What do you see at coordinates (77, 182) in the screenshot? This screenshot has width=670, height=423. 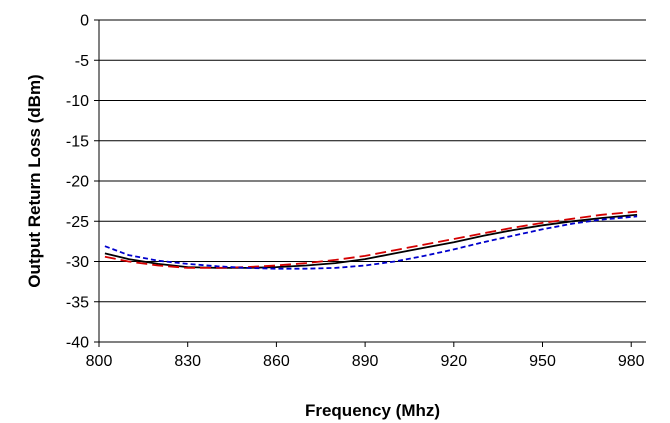 I see `y-tick-label: -20` at bounding box center [77, 182].